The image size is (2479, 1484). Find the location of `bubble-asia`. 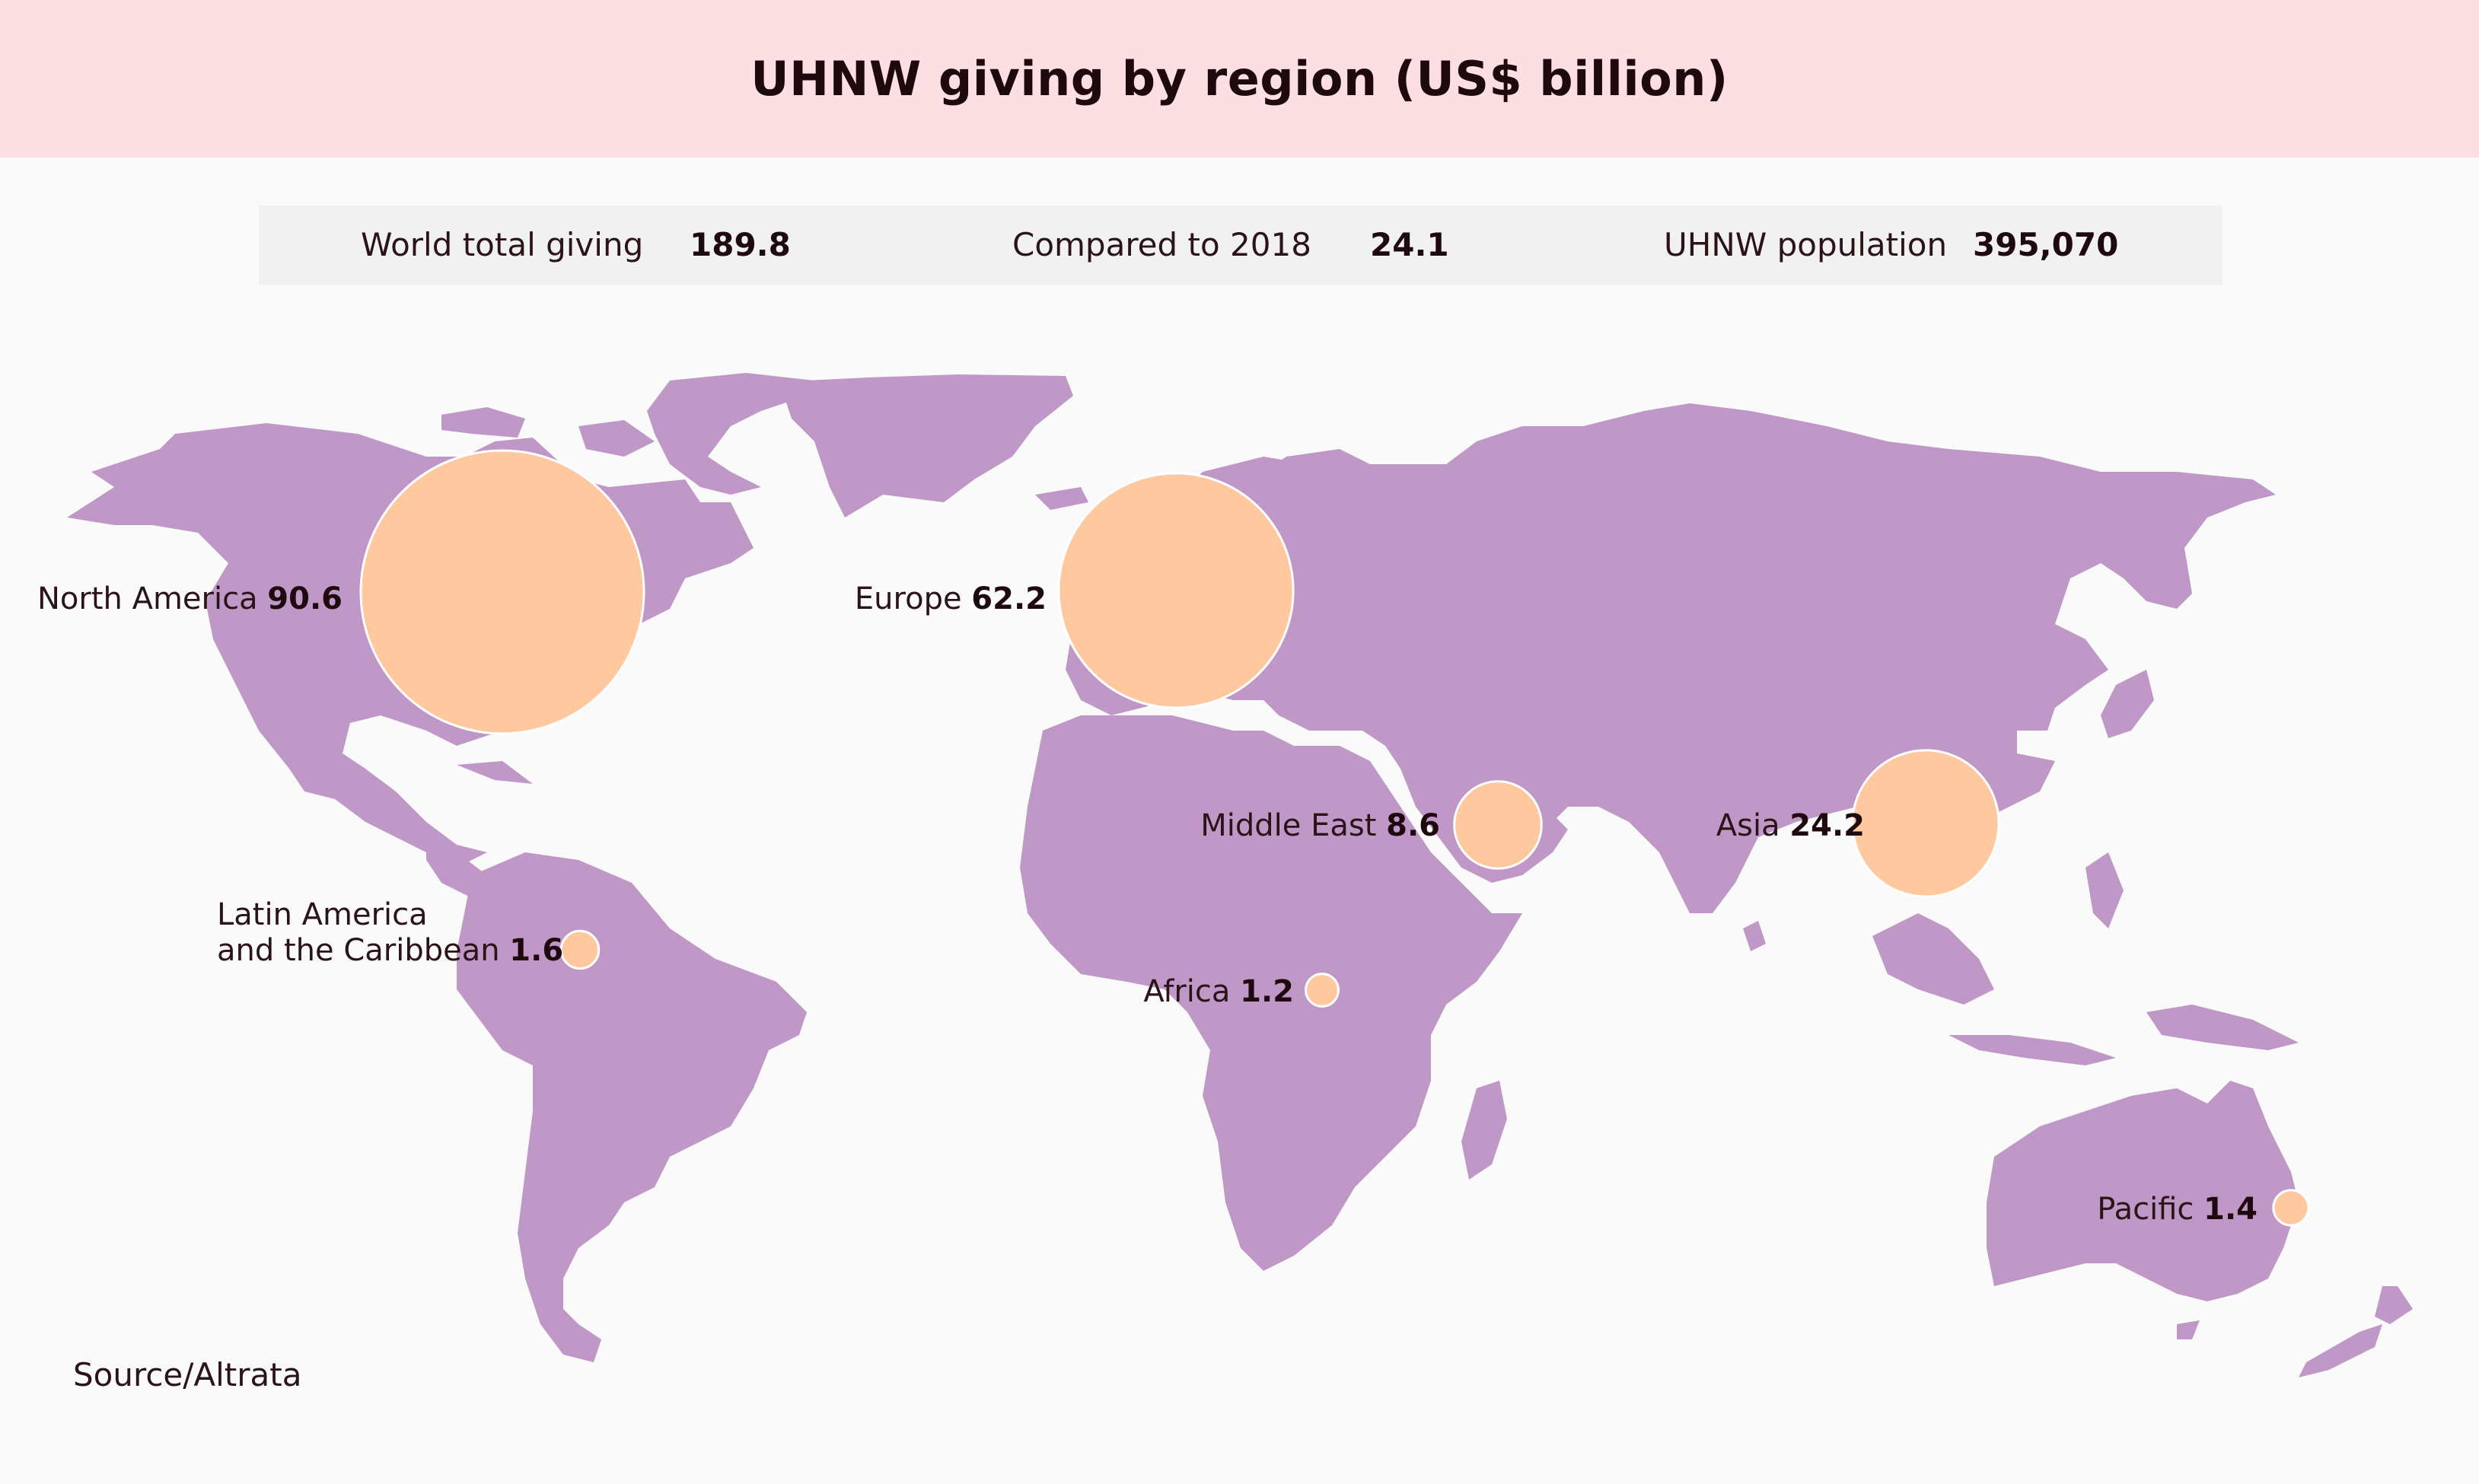

bubble-asia is located at coordinates (1925, 824).